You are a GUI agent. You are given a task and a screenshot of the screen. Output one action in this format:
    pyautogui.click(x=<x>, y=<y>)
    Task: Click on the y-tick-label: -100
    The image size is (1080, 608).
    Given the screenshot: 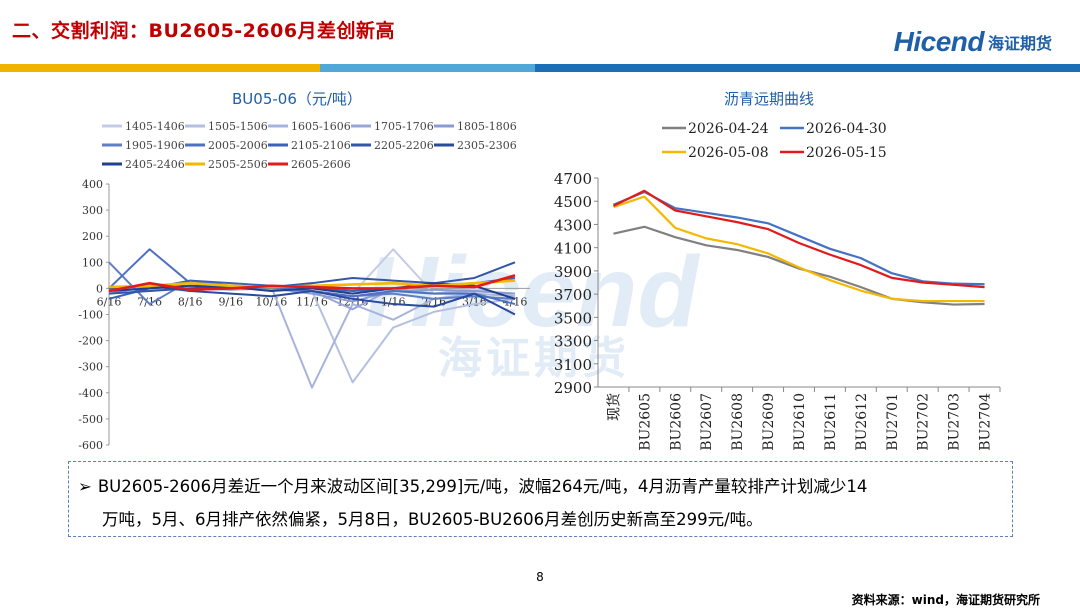 What is the action you would take?
    pyautogui.click(x=90, y=315)
    